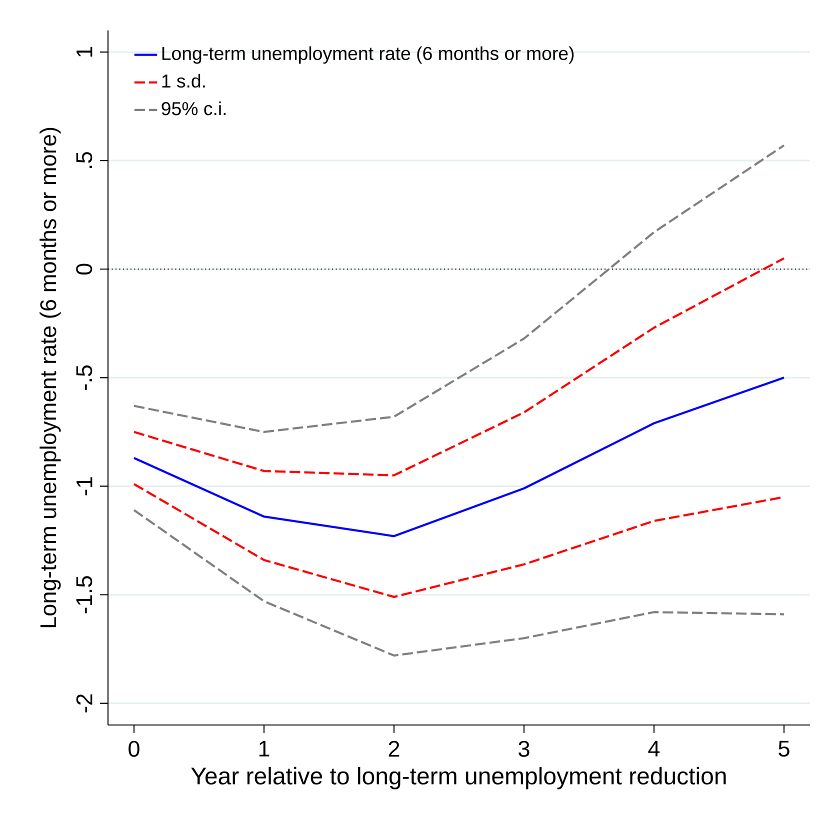 This screenshot has height=834, width=834. What do you see at coordinates (84, 51) in the screenshot?
I see `y-tick-label: 1` at bounding box center [84, 51].